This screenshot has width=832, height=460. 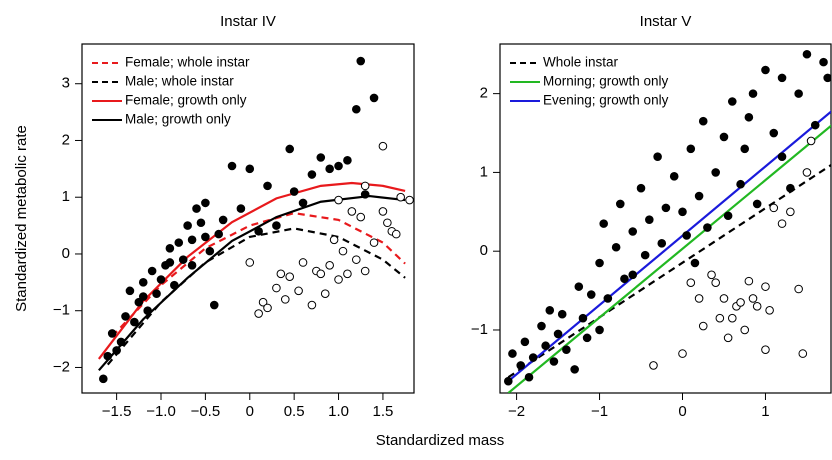 What do you see at coordinates (484, 171) in the screenshot?
I see `y-tick-label: 1` at bounding box center [484, 171].